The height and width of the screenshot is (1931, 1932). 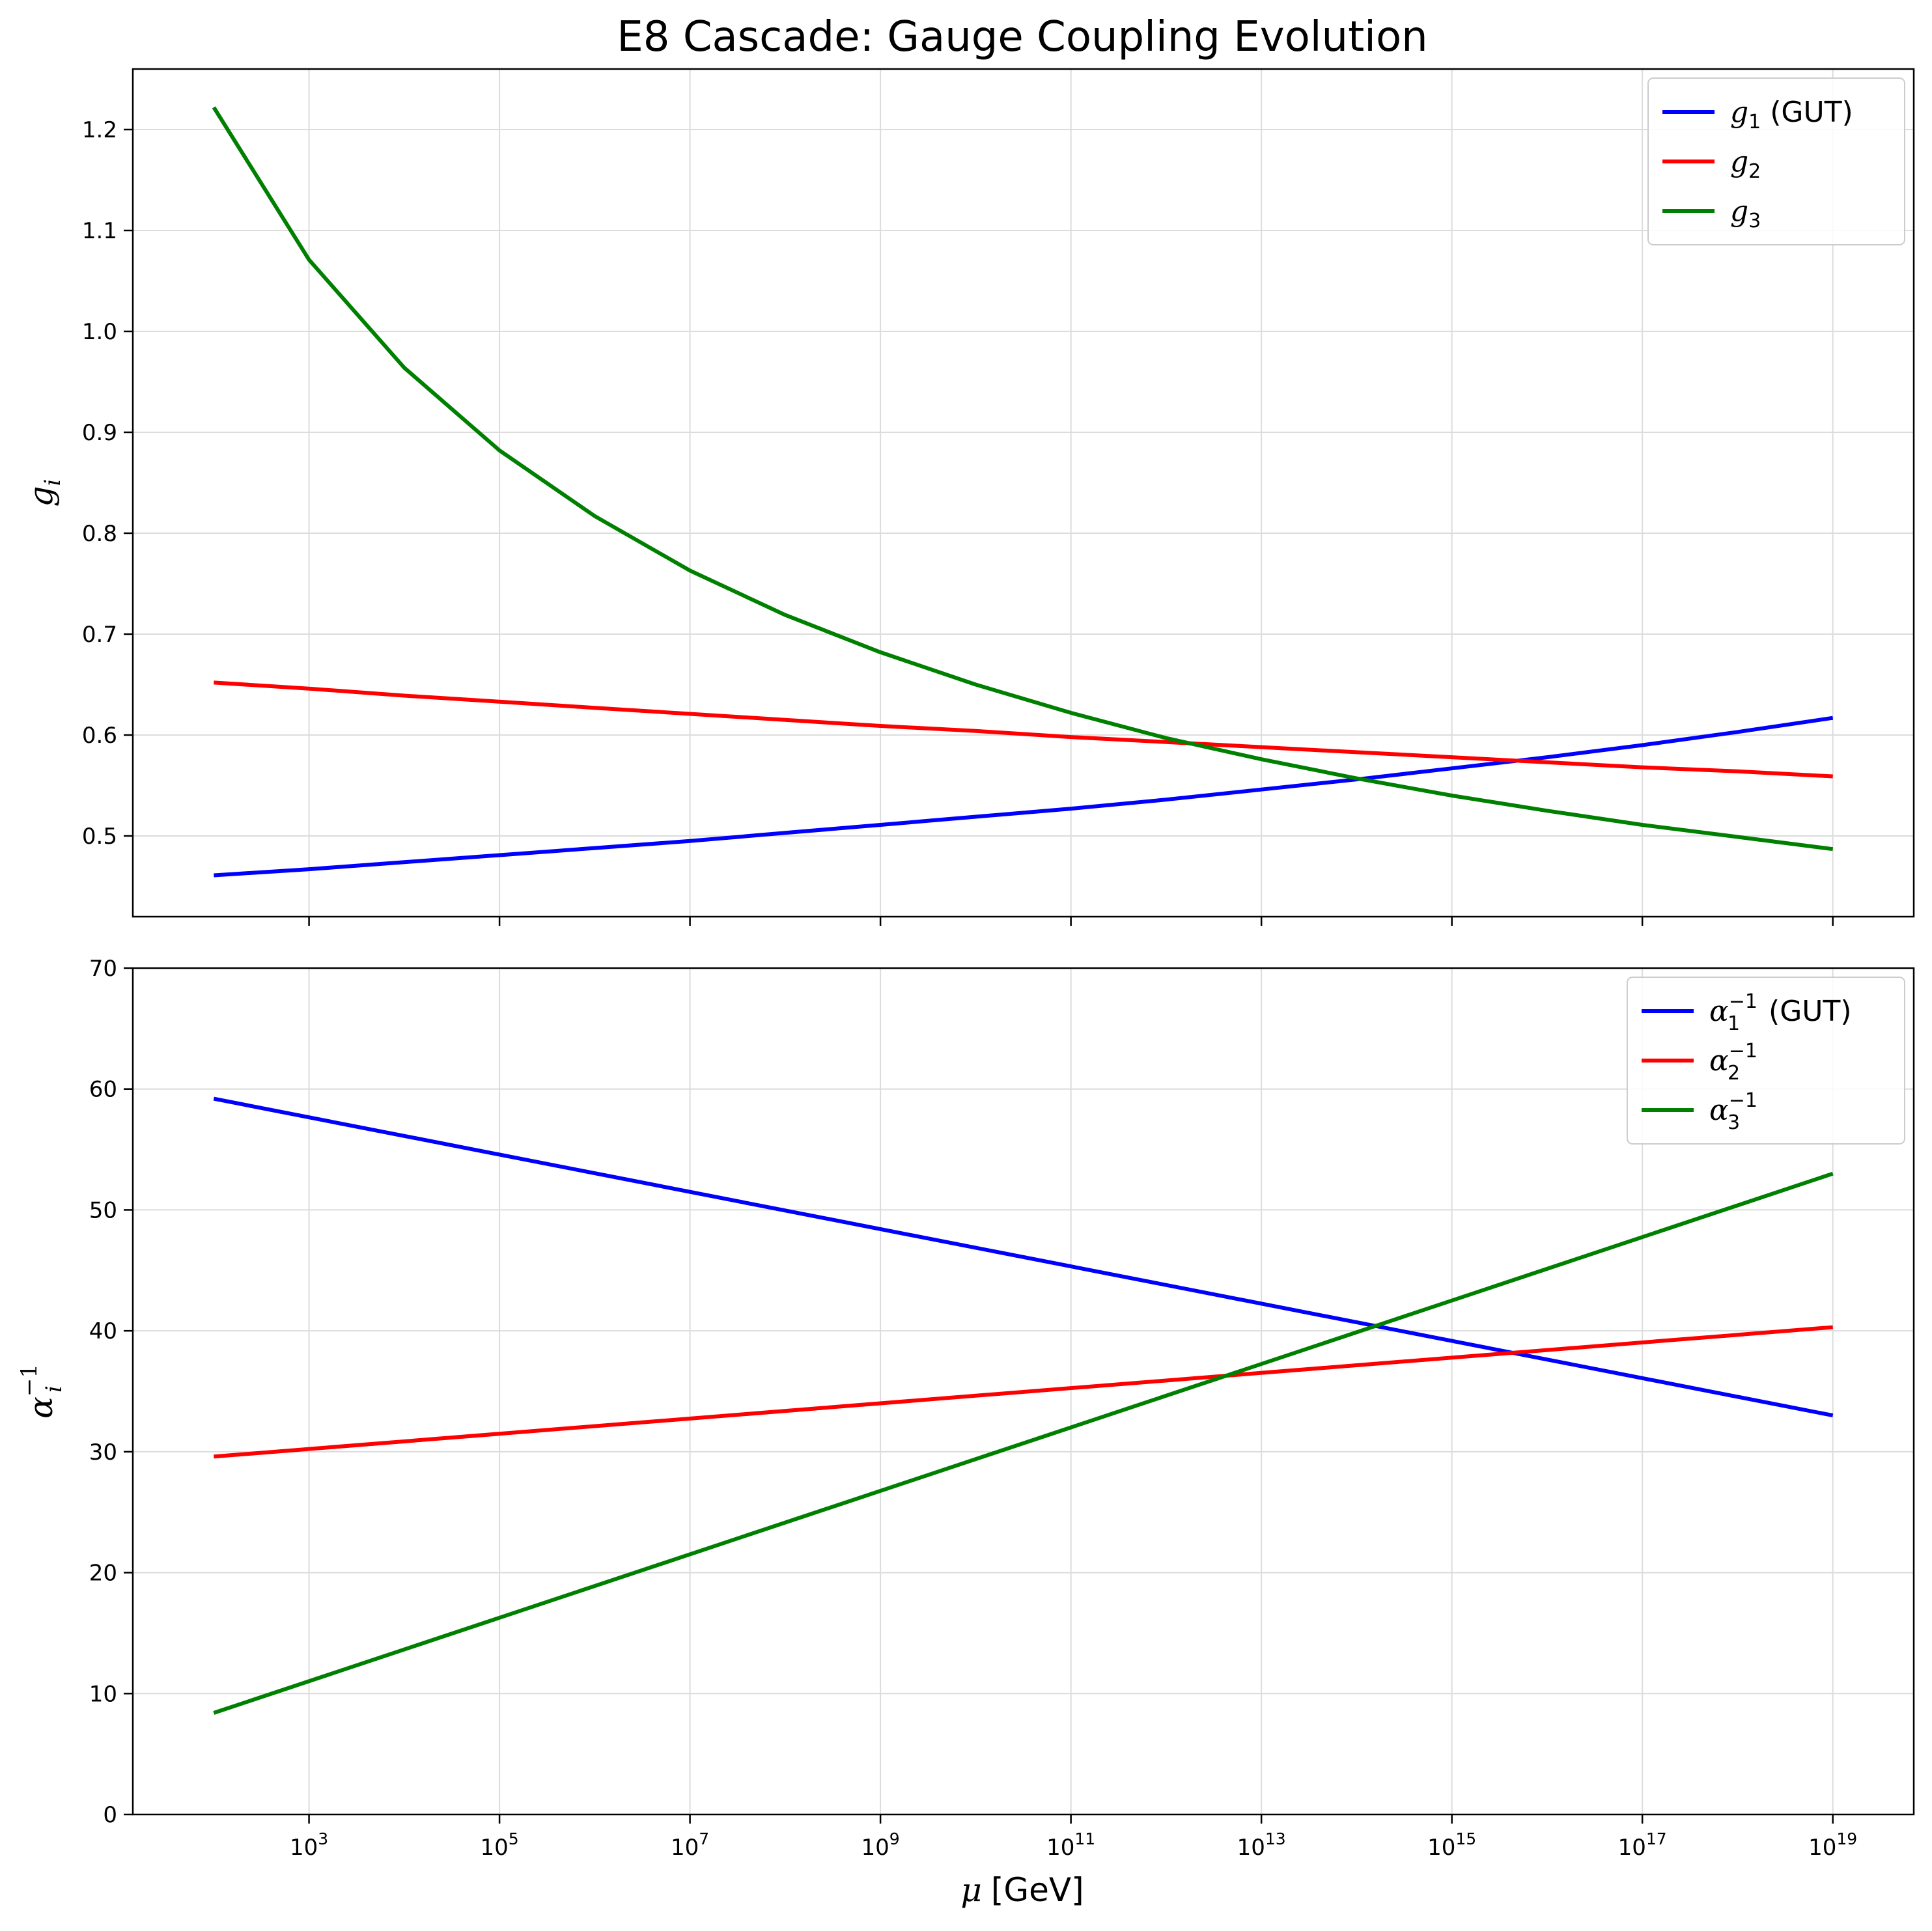 I want to click on x-tick-label: 10⁹, so click(x=881, y=1845).